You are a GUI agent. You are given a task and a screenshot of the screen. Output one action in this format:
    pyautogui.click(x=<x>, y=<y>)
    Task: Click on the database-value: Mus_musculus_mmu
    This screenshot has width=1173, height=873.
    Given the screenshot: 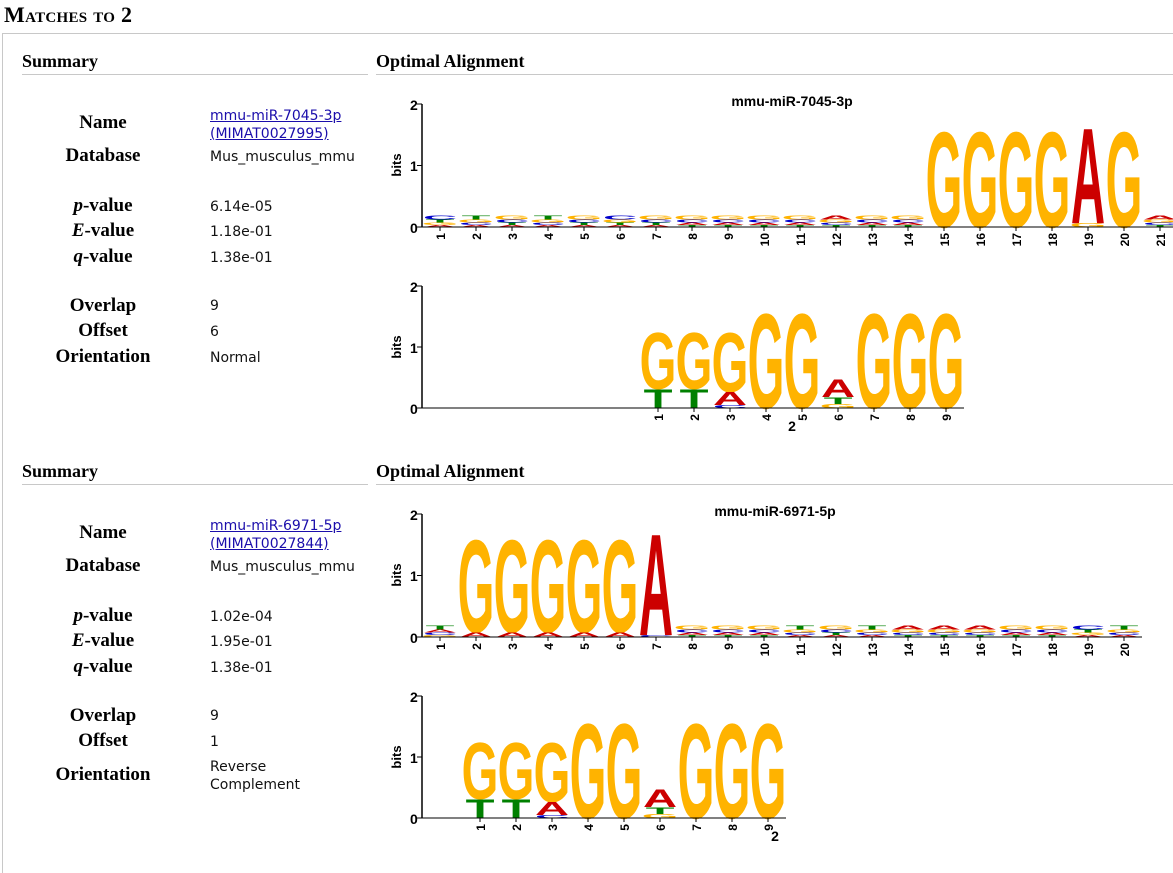 What is the action you would take?
    pyautogui.click(x=282, y=567)
    